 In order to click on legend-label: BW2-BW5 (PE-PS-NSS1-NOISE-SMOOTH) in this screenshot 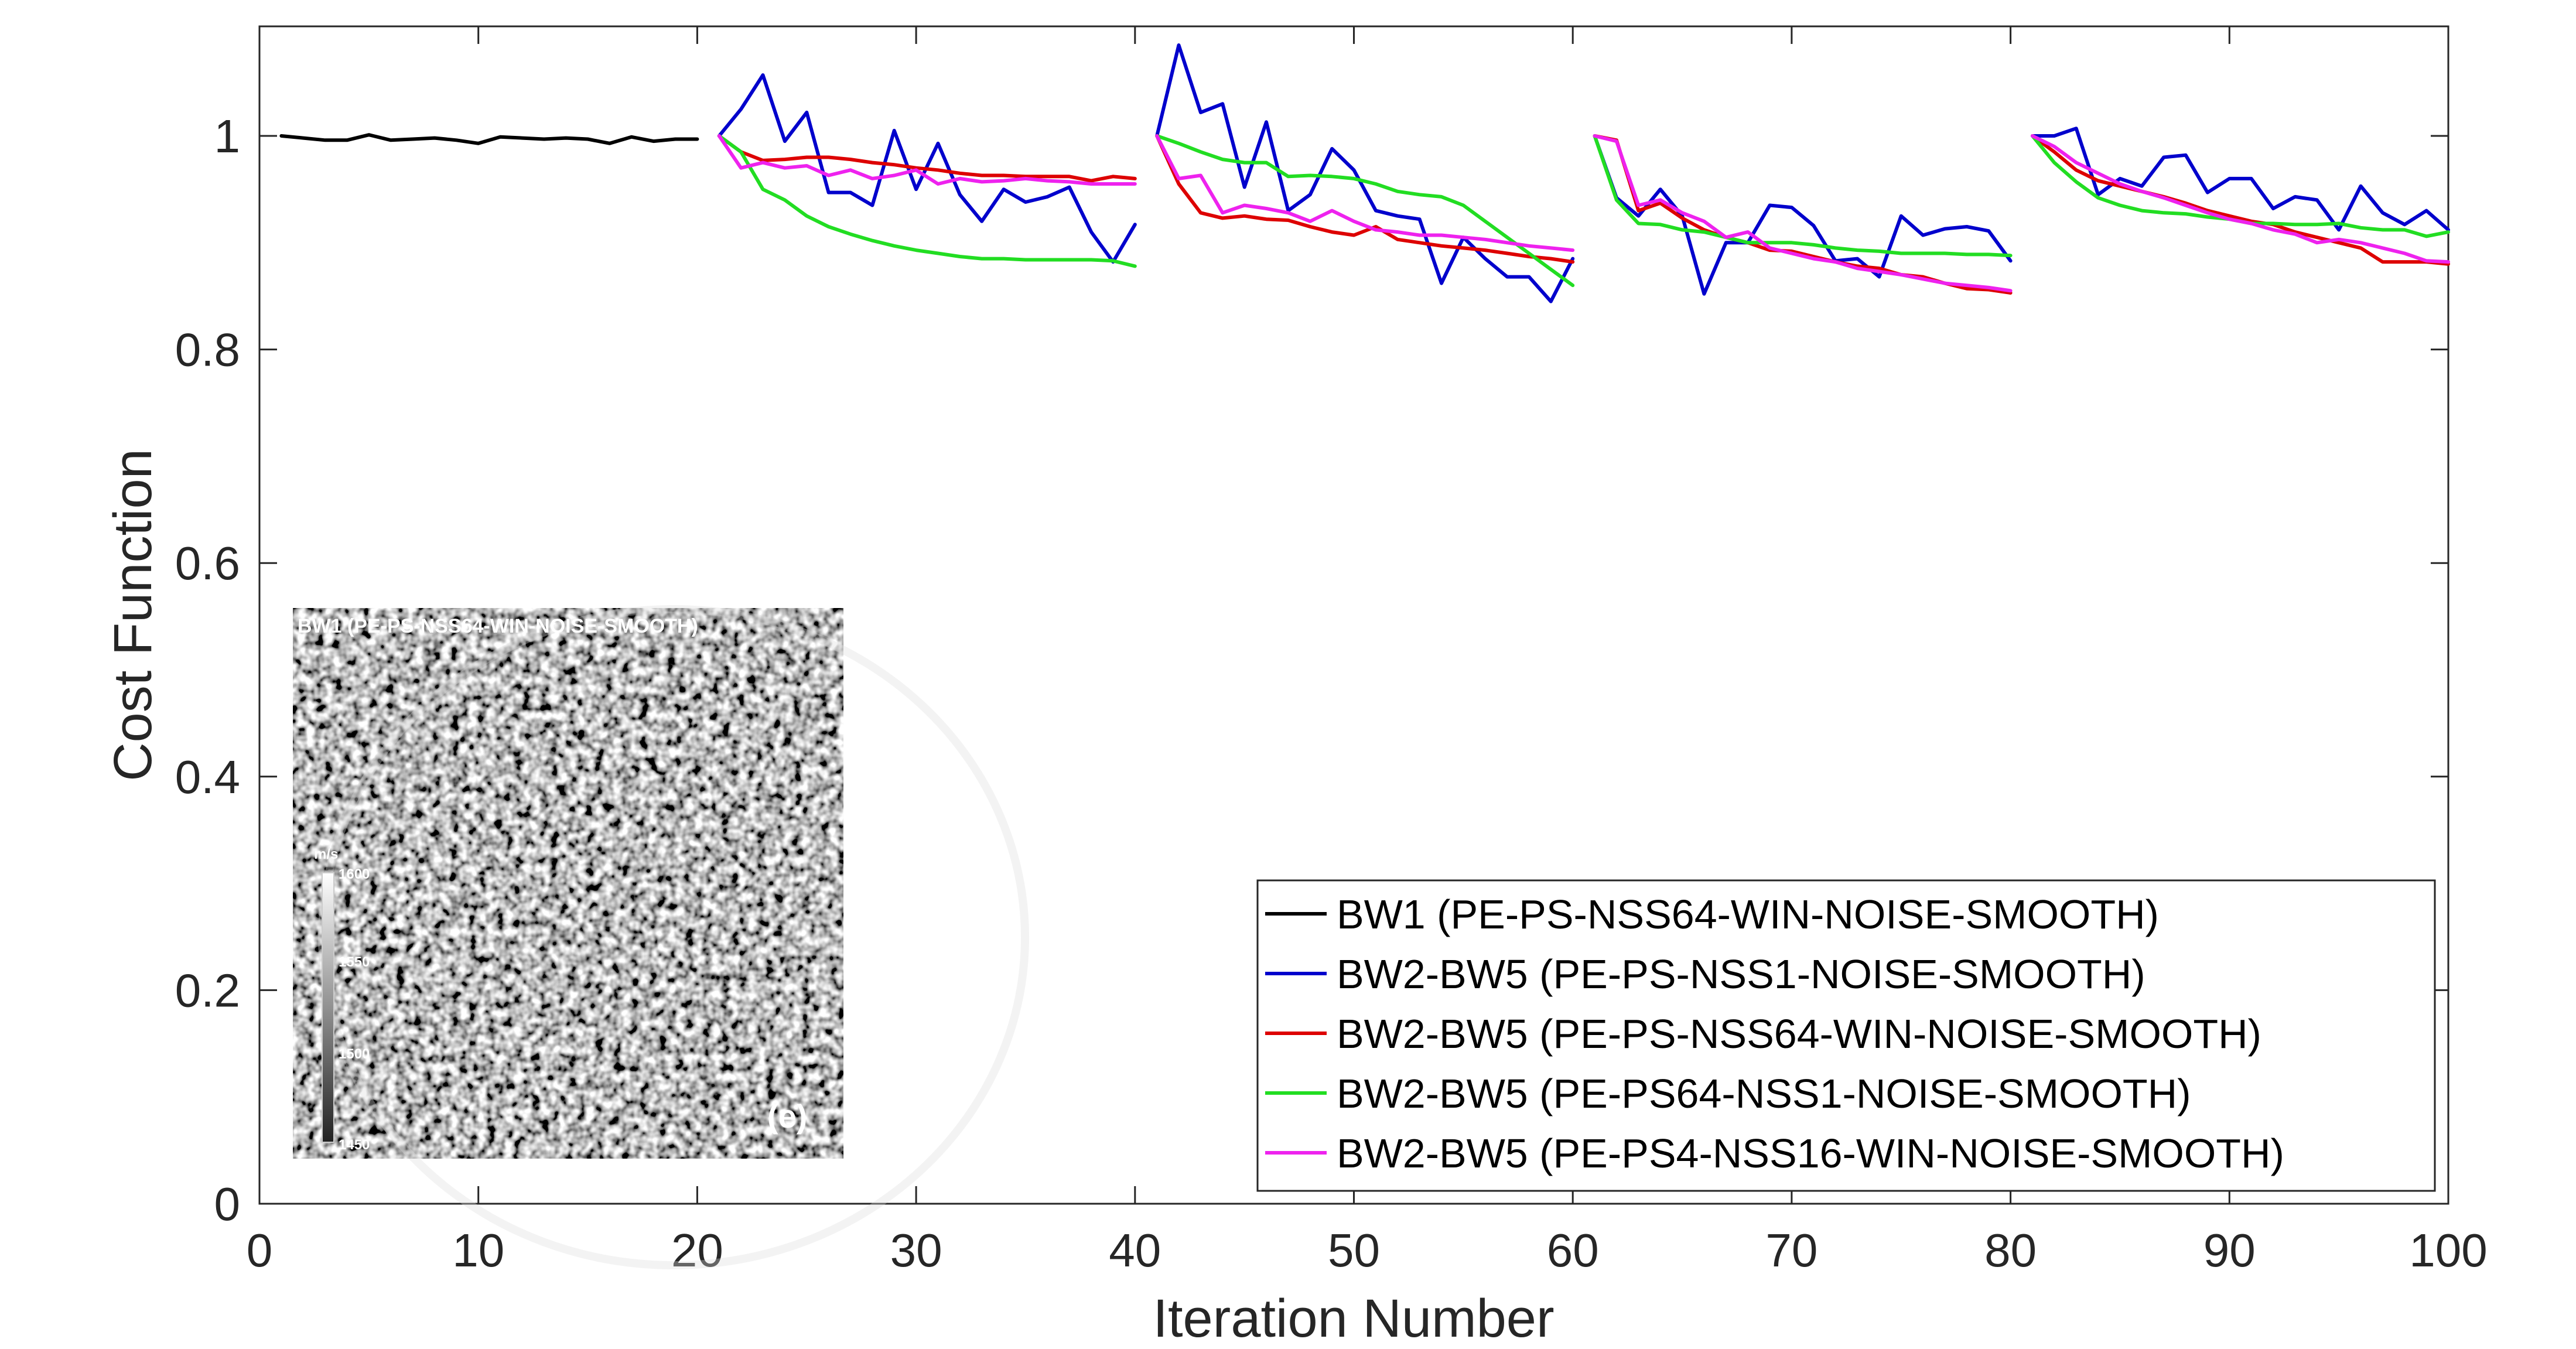, I will do `click(1741, 974)`.